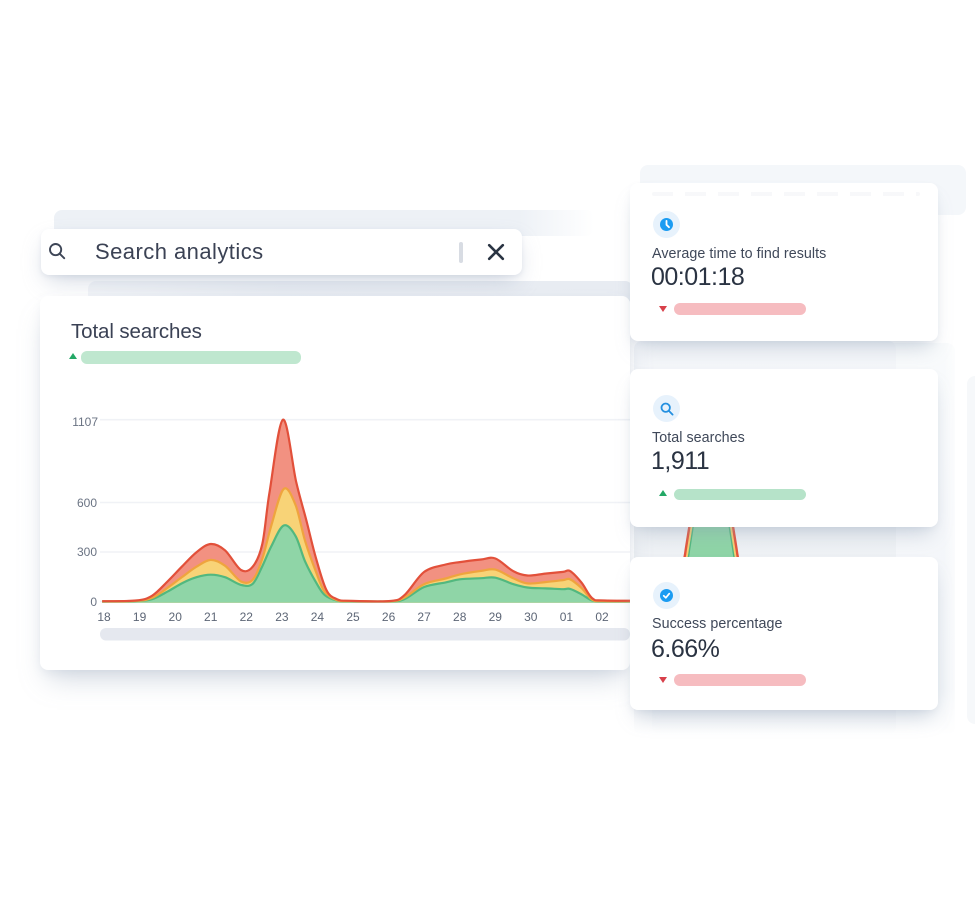 Image resolution: width=975 pixels, height=898 pixels. What do you see at coordinates (567, 617) in the screenshot?
I see `svg-text: 01` at bounding box center [567, 617].